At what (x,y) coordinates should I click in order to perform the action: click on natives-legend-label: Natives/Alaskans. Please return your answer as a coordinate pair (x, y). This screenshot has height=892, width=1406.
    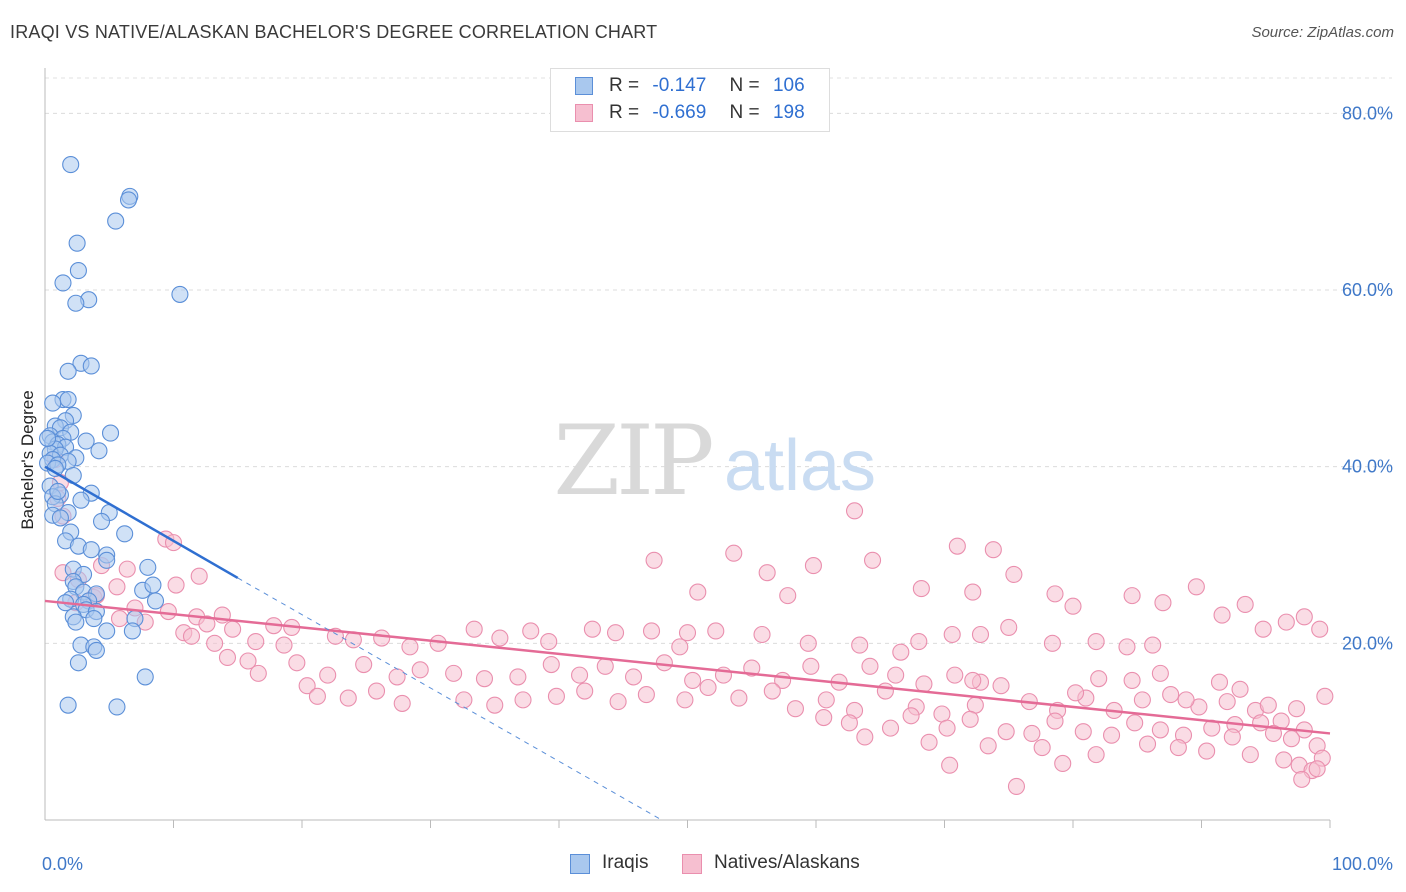
    Looking at the image, I should click on (787, 862).